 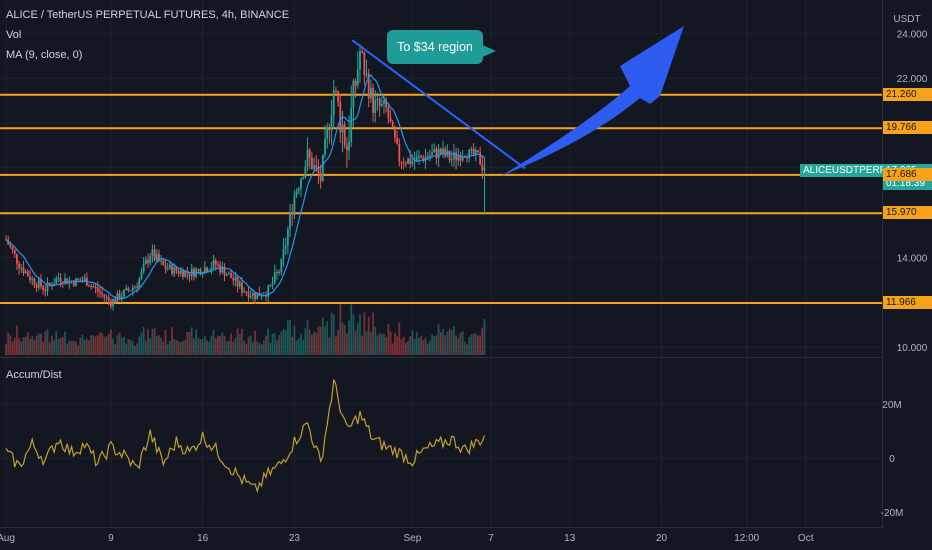 What do you see at coordinates (44, 55) in the screenshot?
I see `ma-legend: MA (9, close, 0)` at bounding box center [44, 55].